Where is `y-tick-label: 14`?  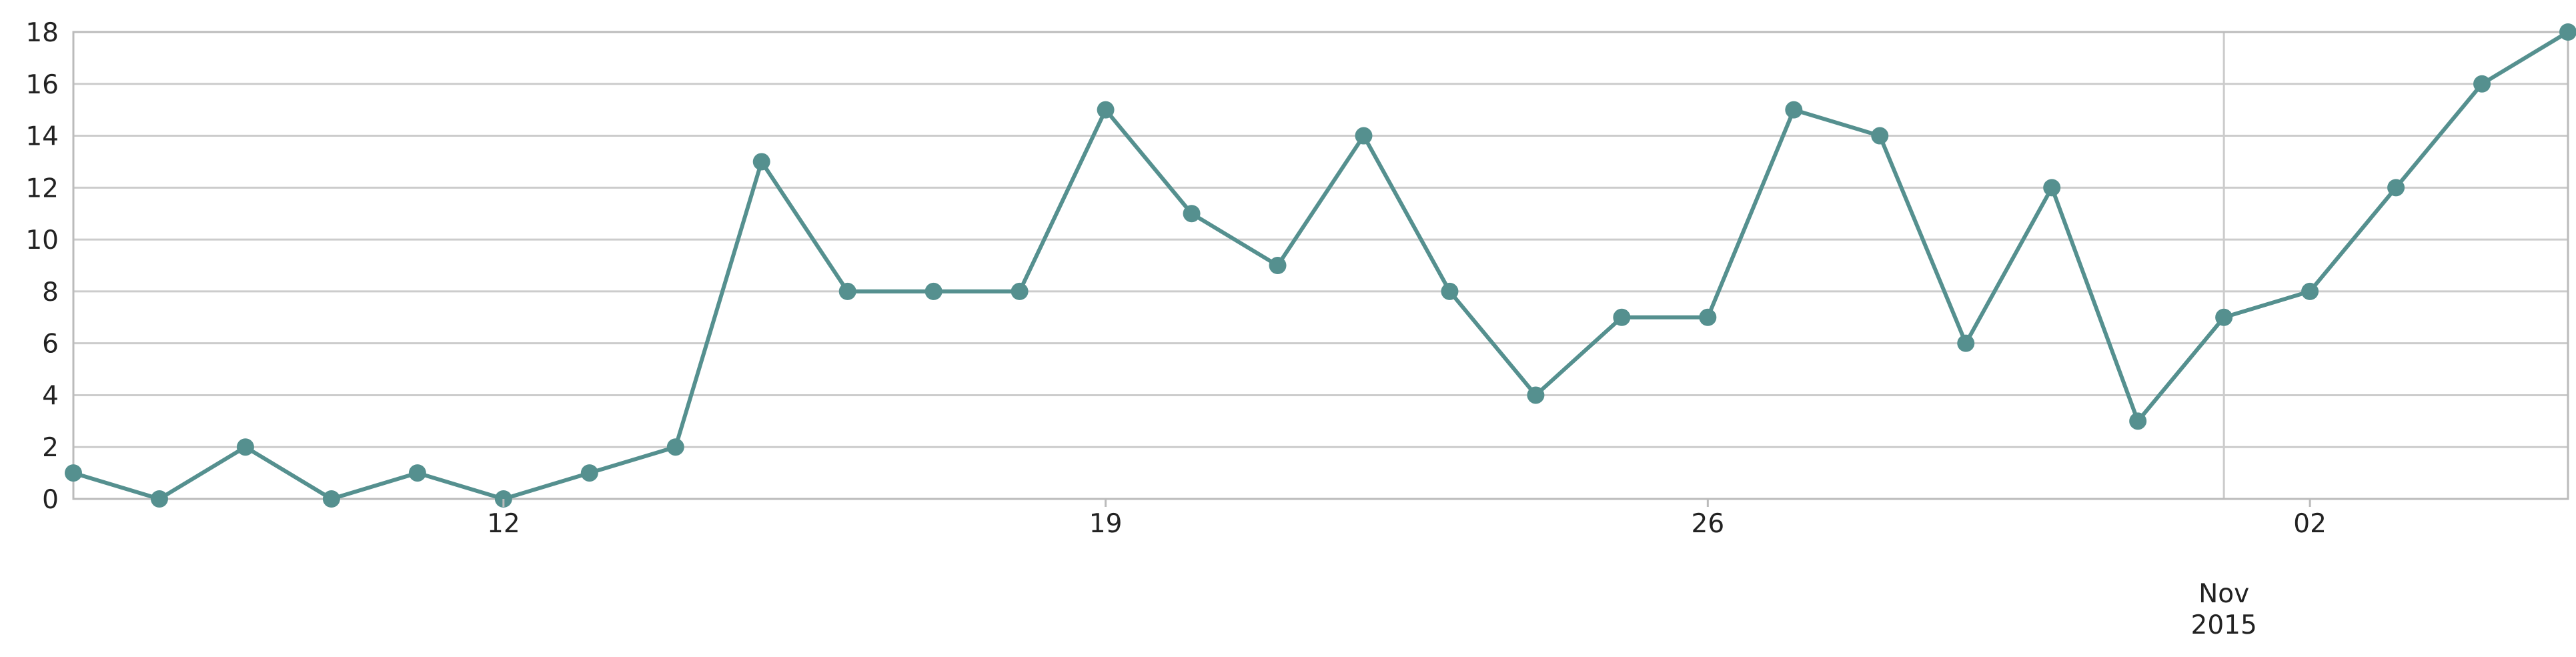 y-tick-label: 14 is located at coordinates (42, 137).